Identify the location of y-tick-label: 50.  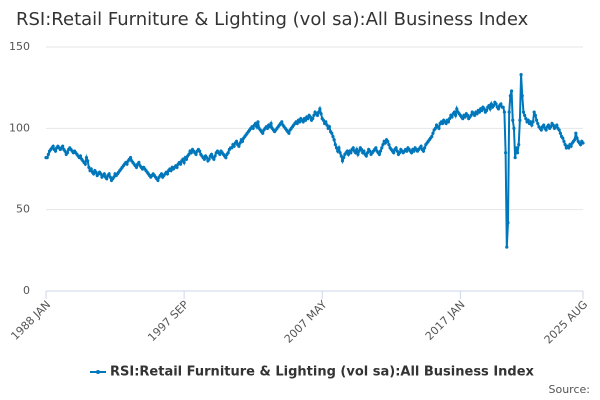
(23, 209).